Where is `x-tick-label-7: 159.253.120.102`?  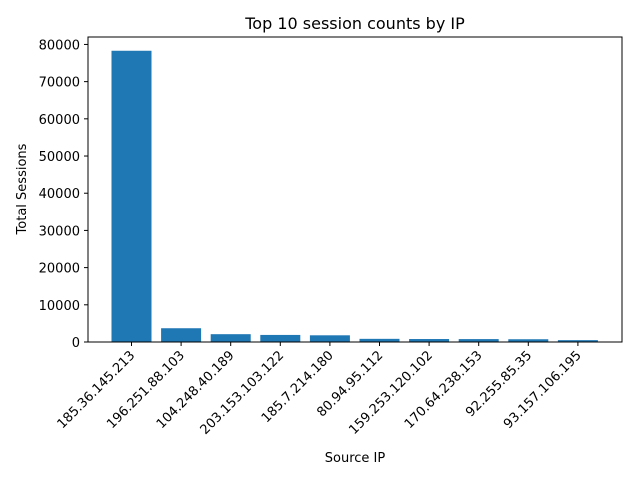
x-tick-label-7: 159.253.120.102 is located at coordinates (391, 393).